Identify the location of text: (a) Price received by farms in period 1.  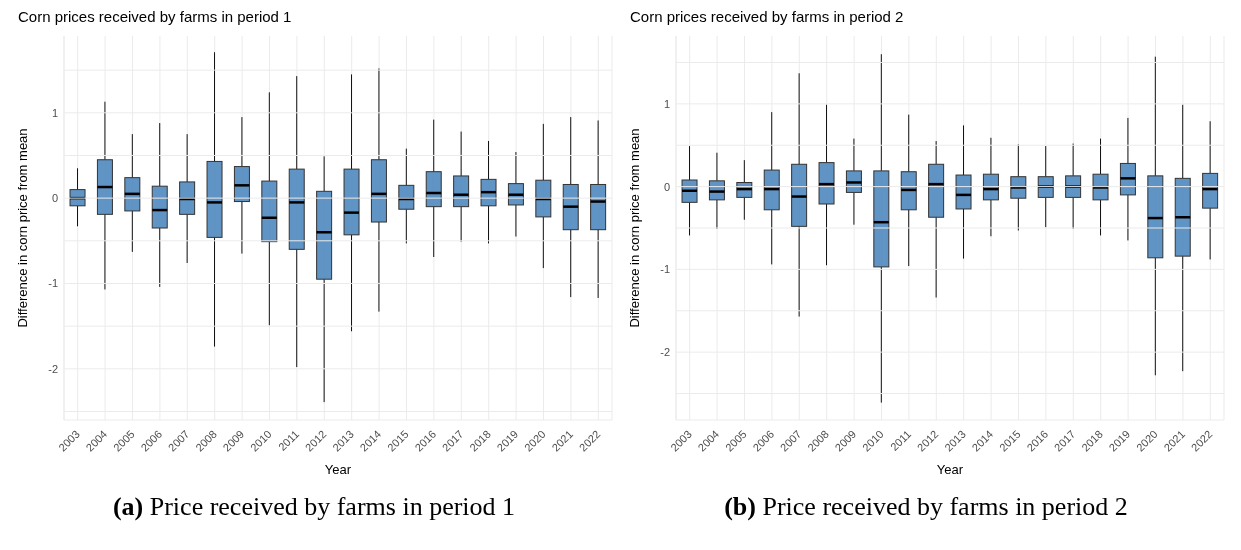
(314, 507).